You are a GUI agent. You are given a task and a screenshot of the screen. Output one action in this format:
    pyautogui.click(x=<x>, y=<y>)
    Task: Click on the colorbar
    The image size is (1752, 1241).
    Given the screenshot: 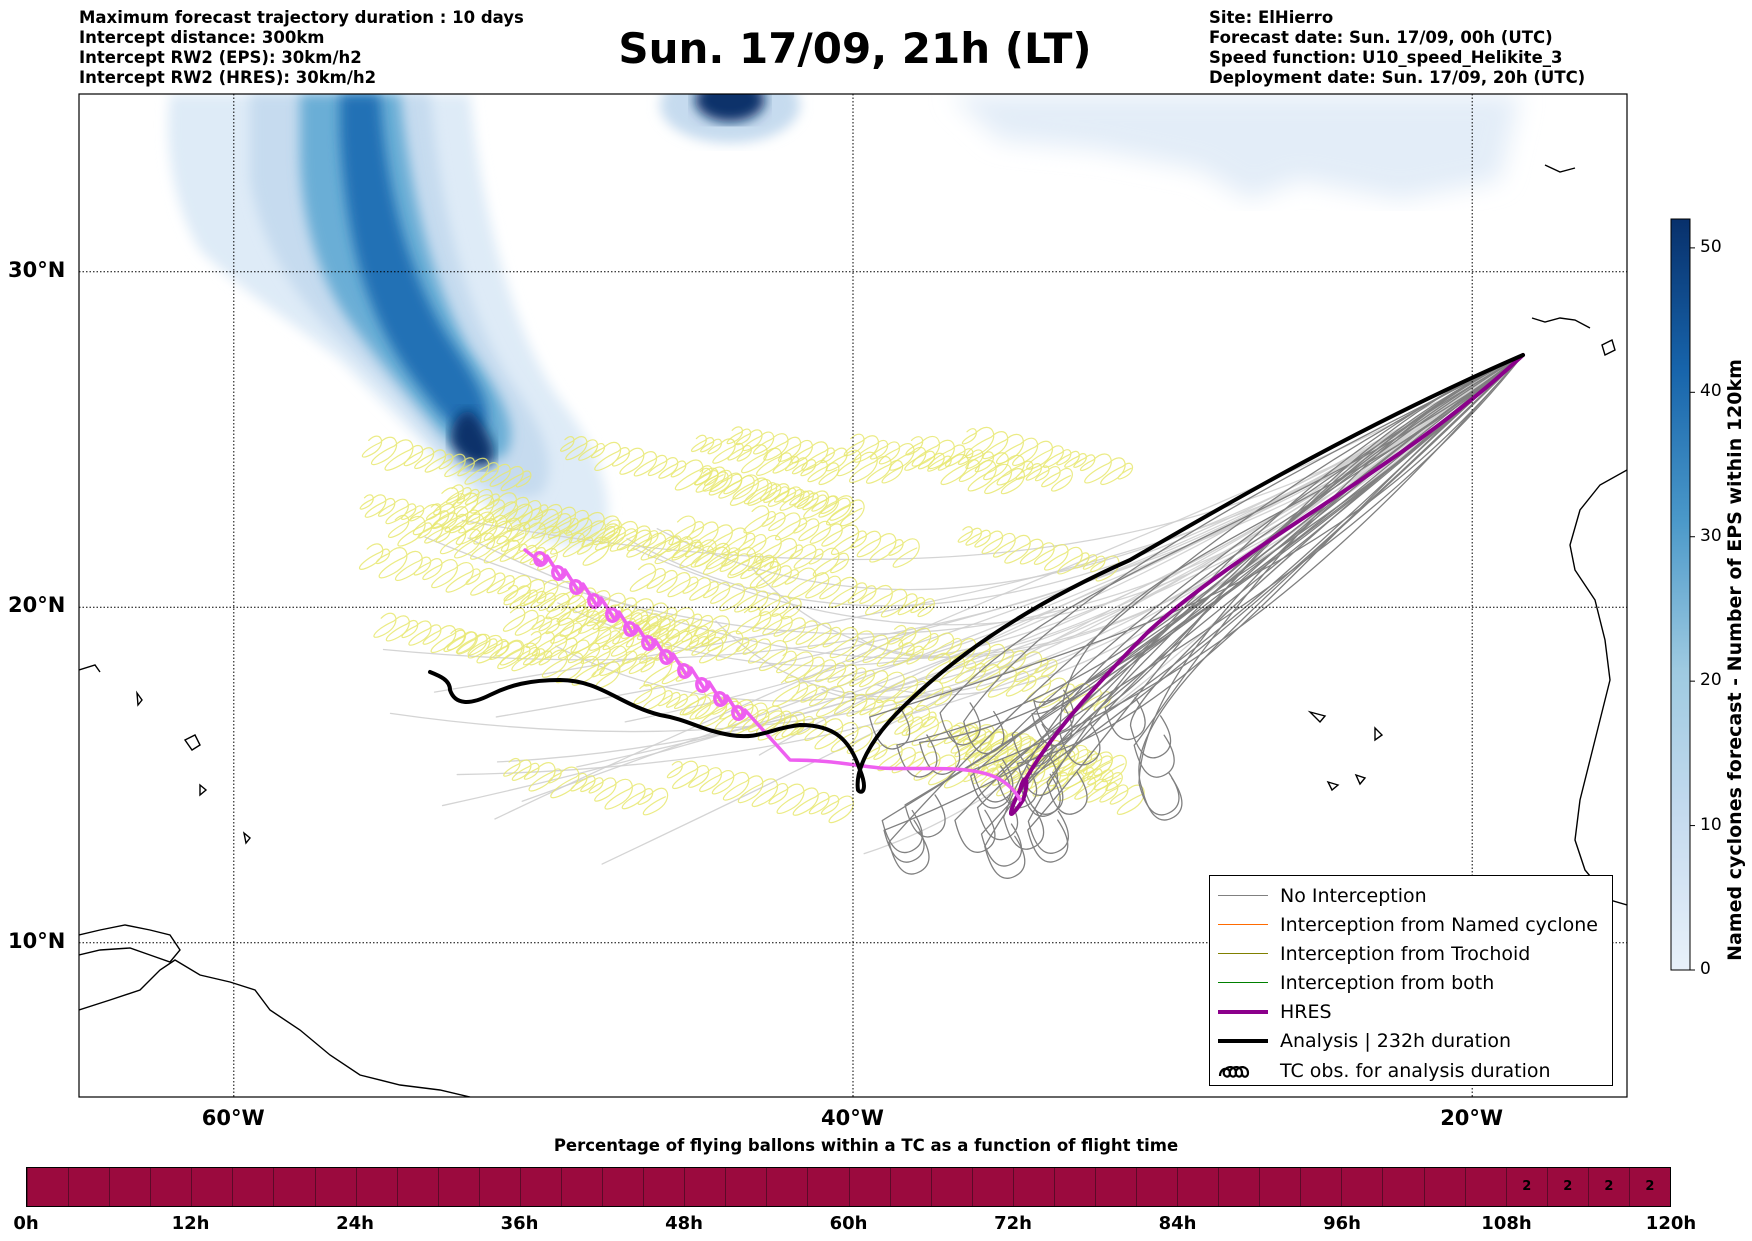 What is the action you would take?
    pyautogui.click(x=1680, y=594)
    